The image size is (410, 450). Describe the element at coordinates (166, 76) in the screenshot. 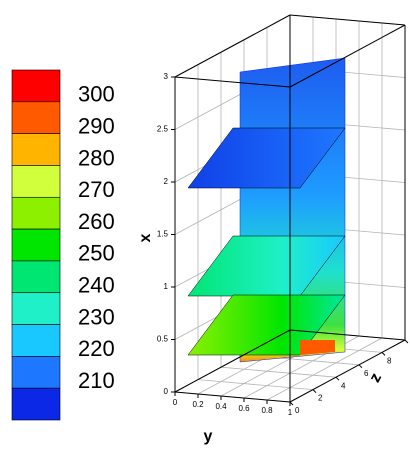

I see `x-tick-label: 3` at that location.